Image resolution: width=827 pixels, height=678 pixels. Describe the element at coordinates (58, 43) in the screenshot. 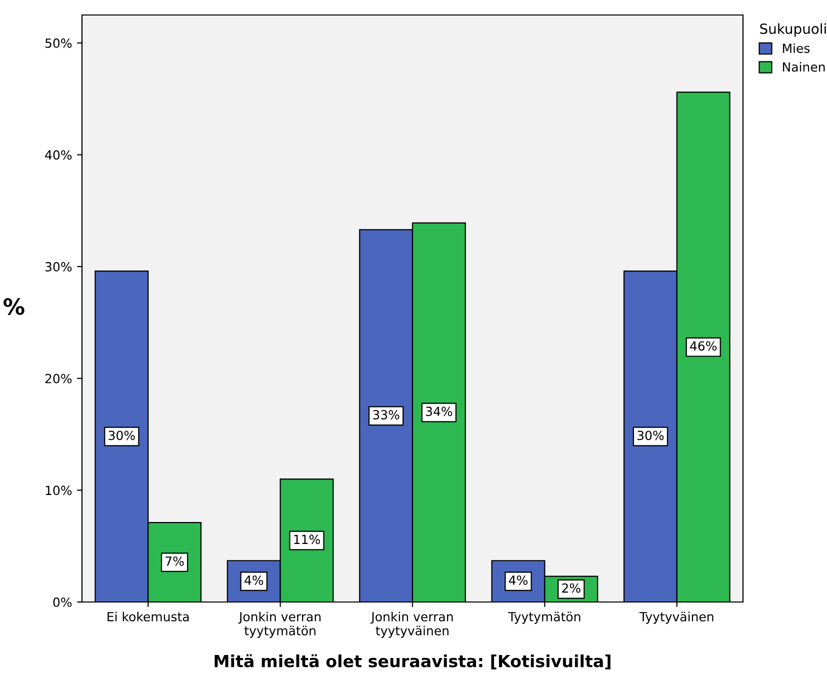

I see `y-tick-label: 50%` at that location.